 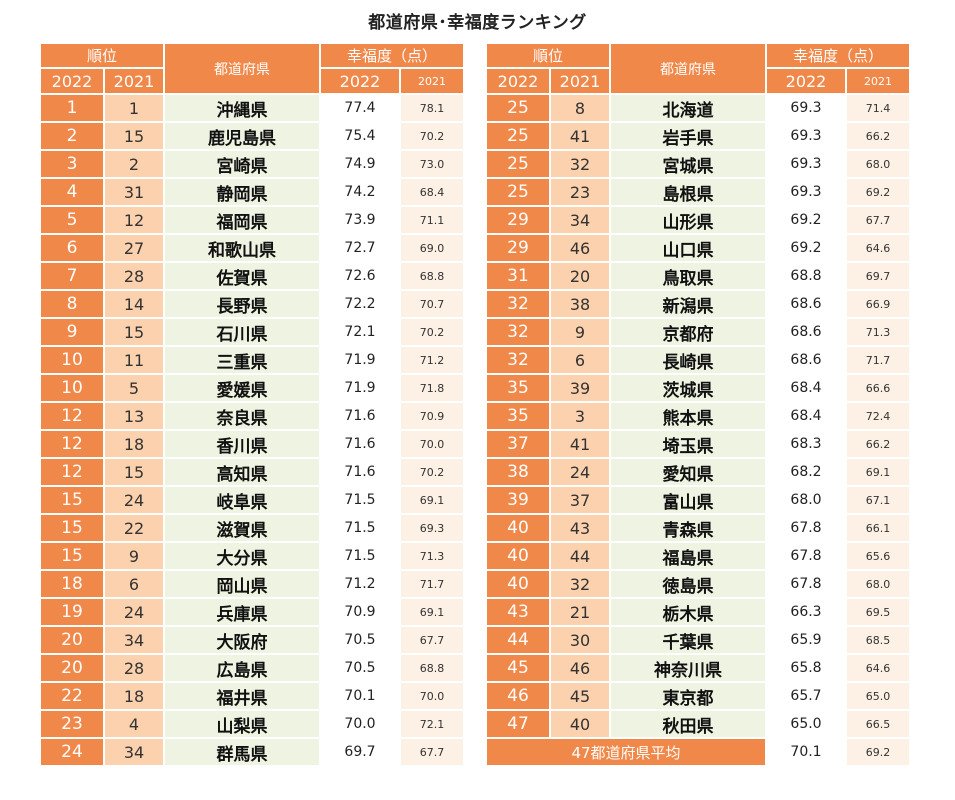 What do you see at coordinates (878, 276) in the screenshot?
I see `score-2021-cell: 69.7` at bounding box center [878, 276].